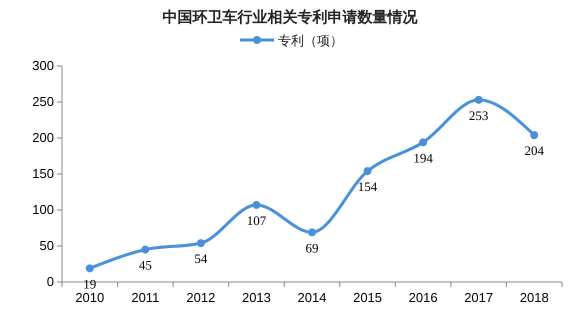  Describe the element at coordinates (256, 297) in the screenshot. I see `x-tick-label: 2013` at that location.